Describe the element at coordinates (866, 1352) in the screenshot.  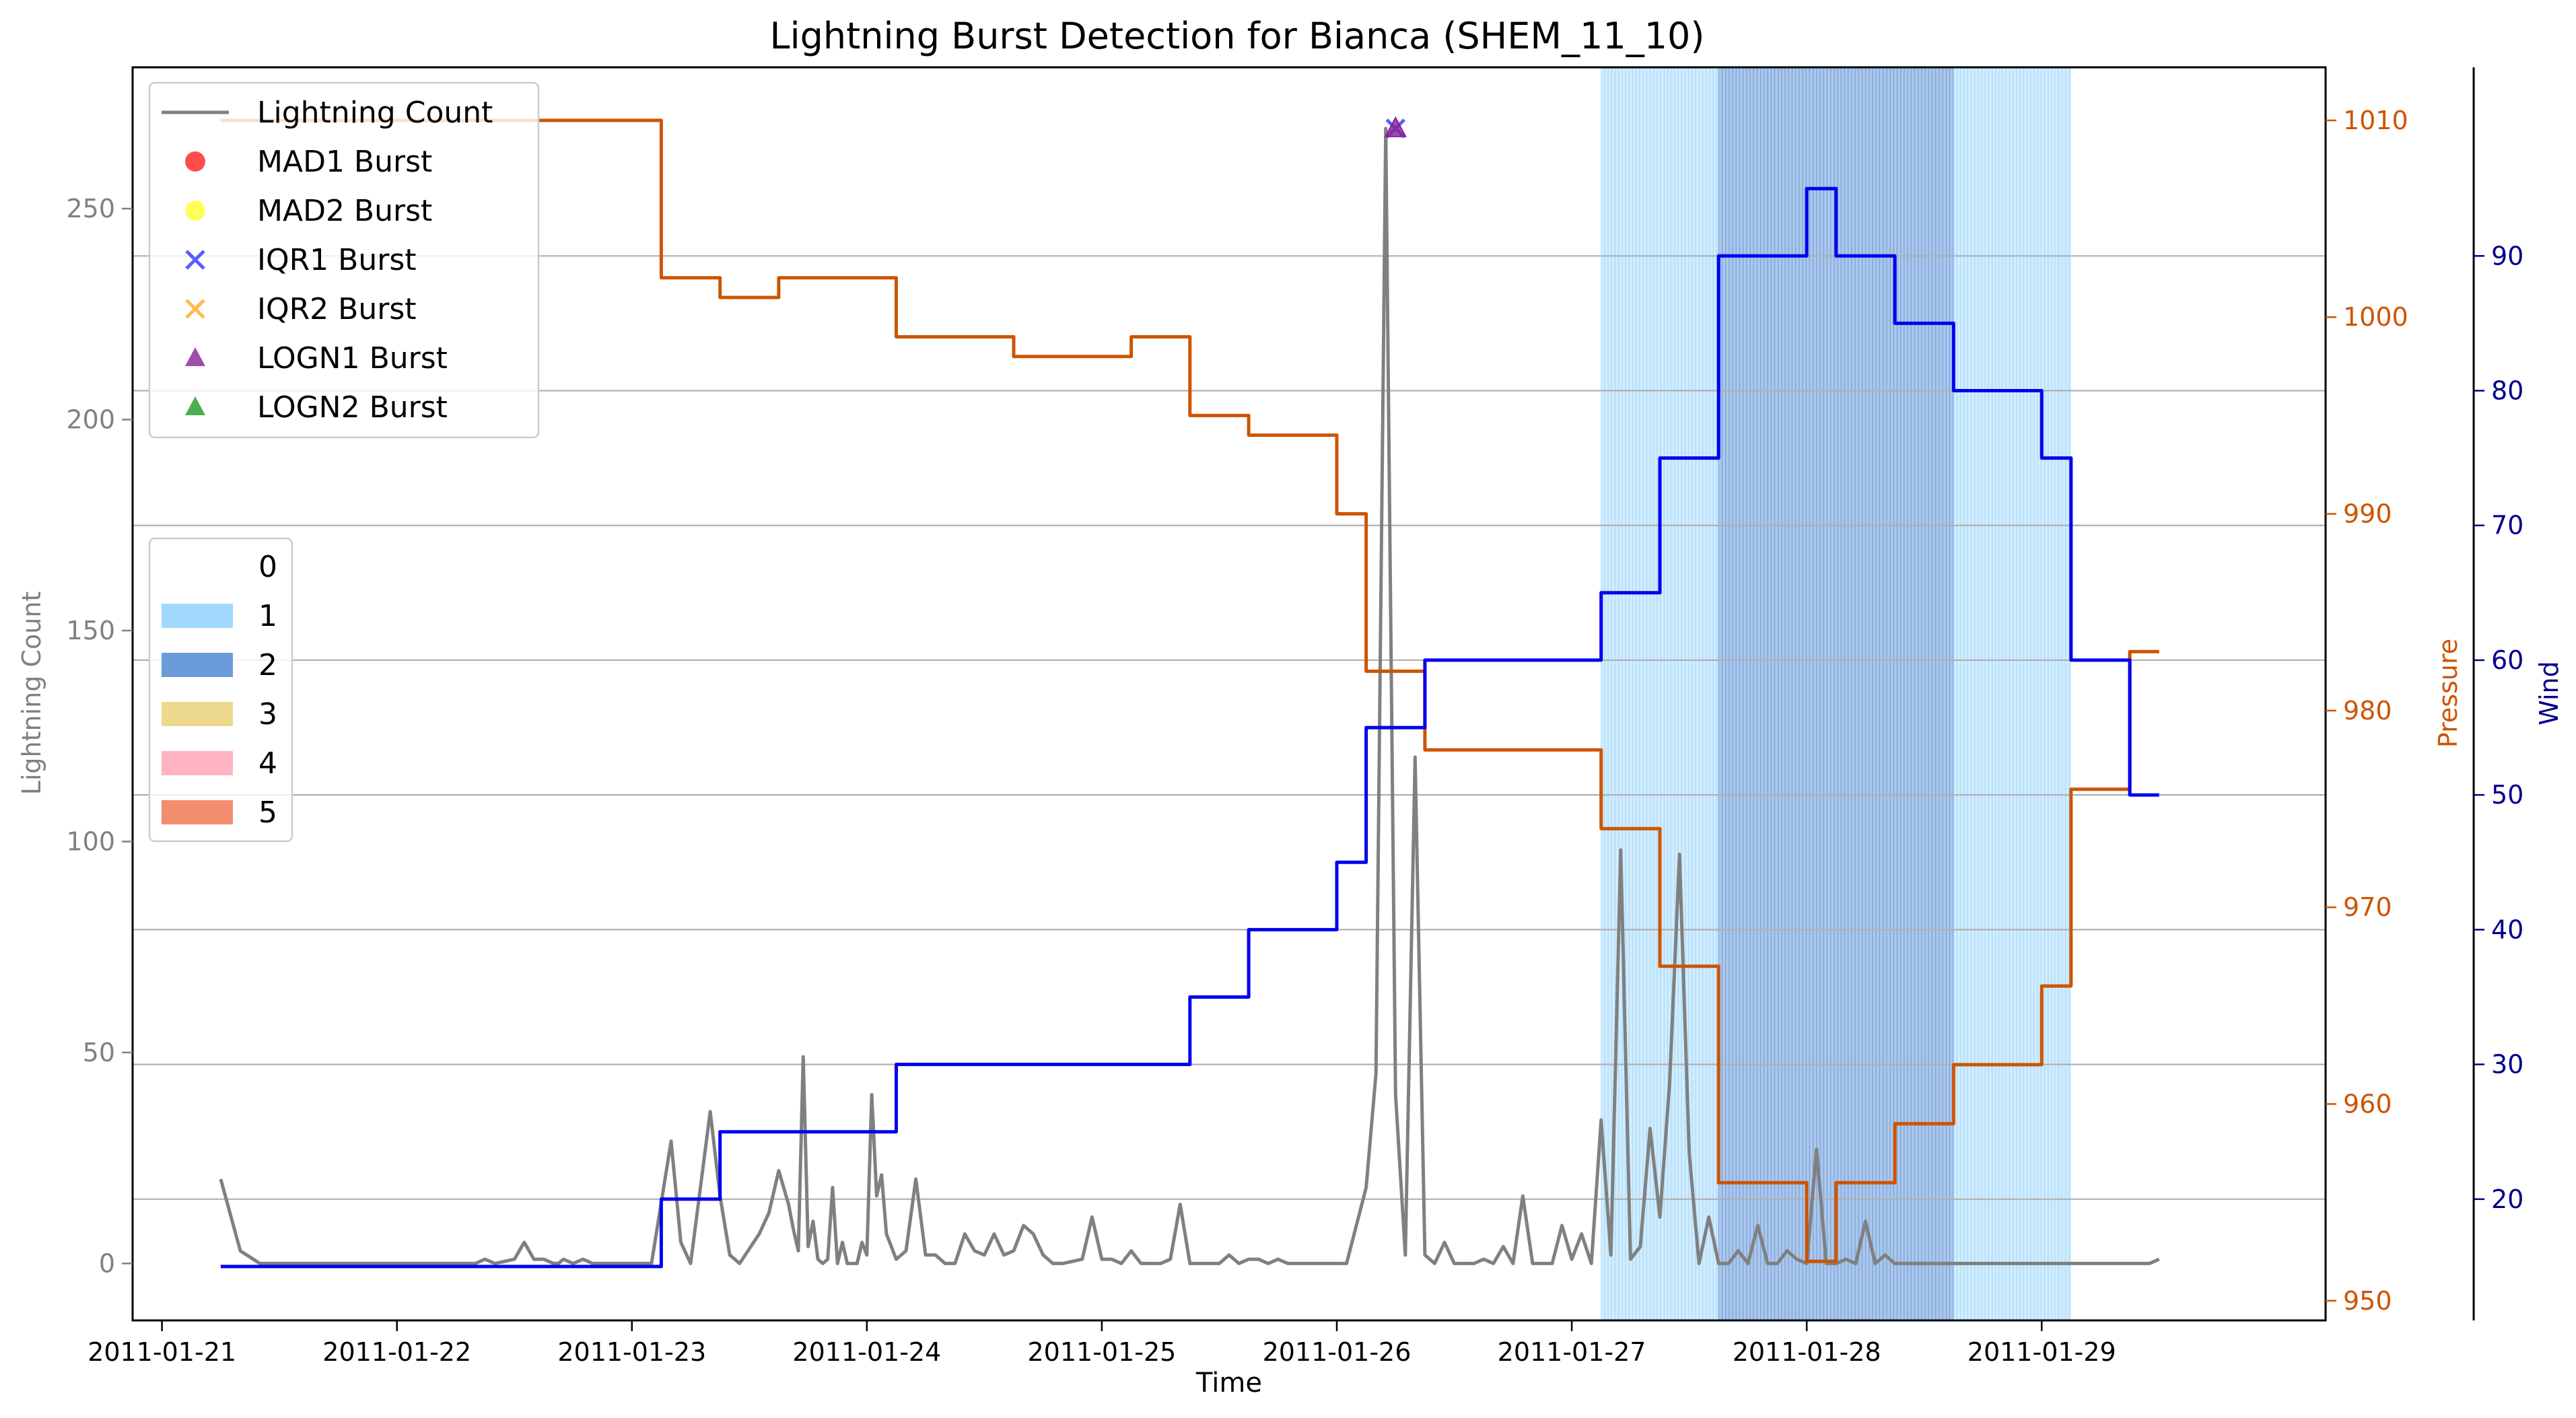
I see `x-tick-label: 2011-01-24` at that location.